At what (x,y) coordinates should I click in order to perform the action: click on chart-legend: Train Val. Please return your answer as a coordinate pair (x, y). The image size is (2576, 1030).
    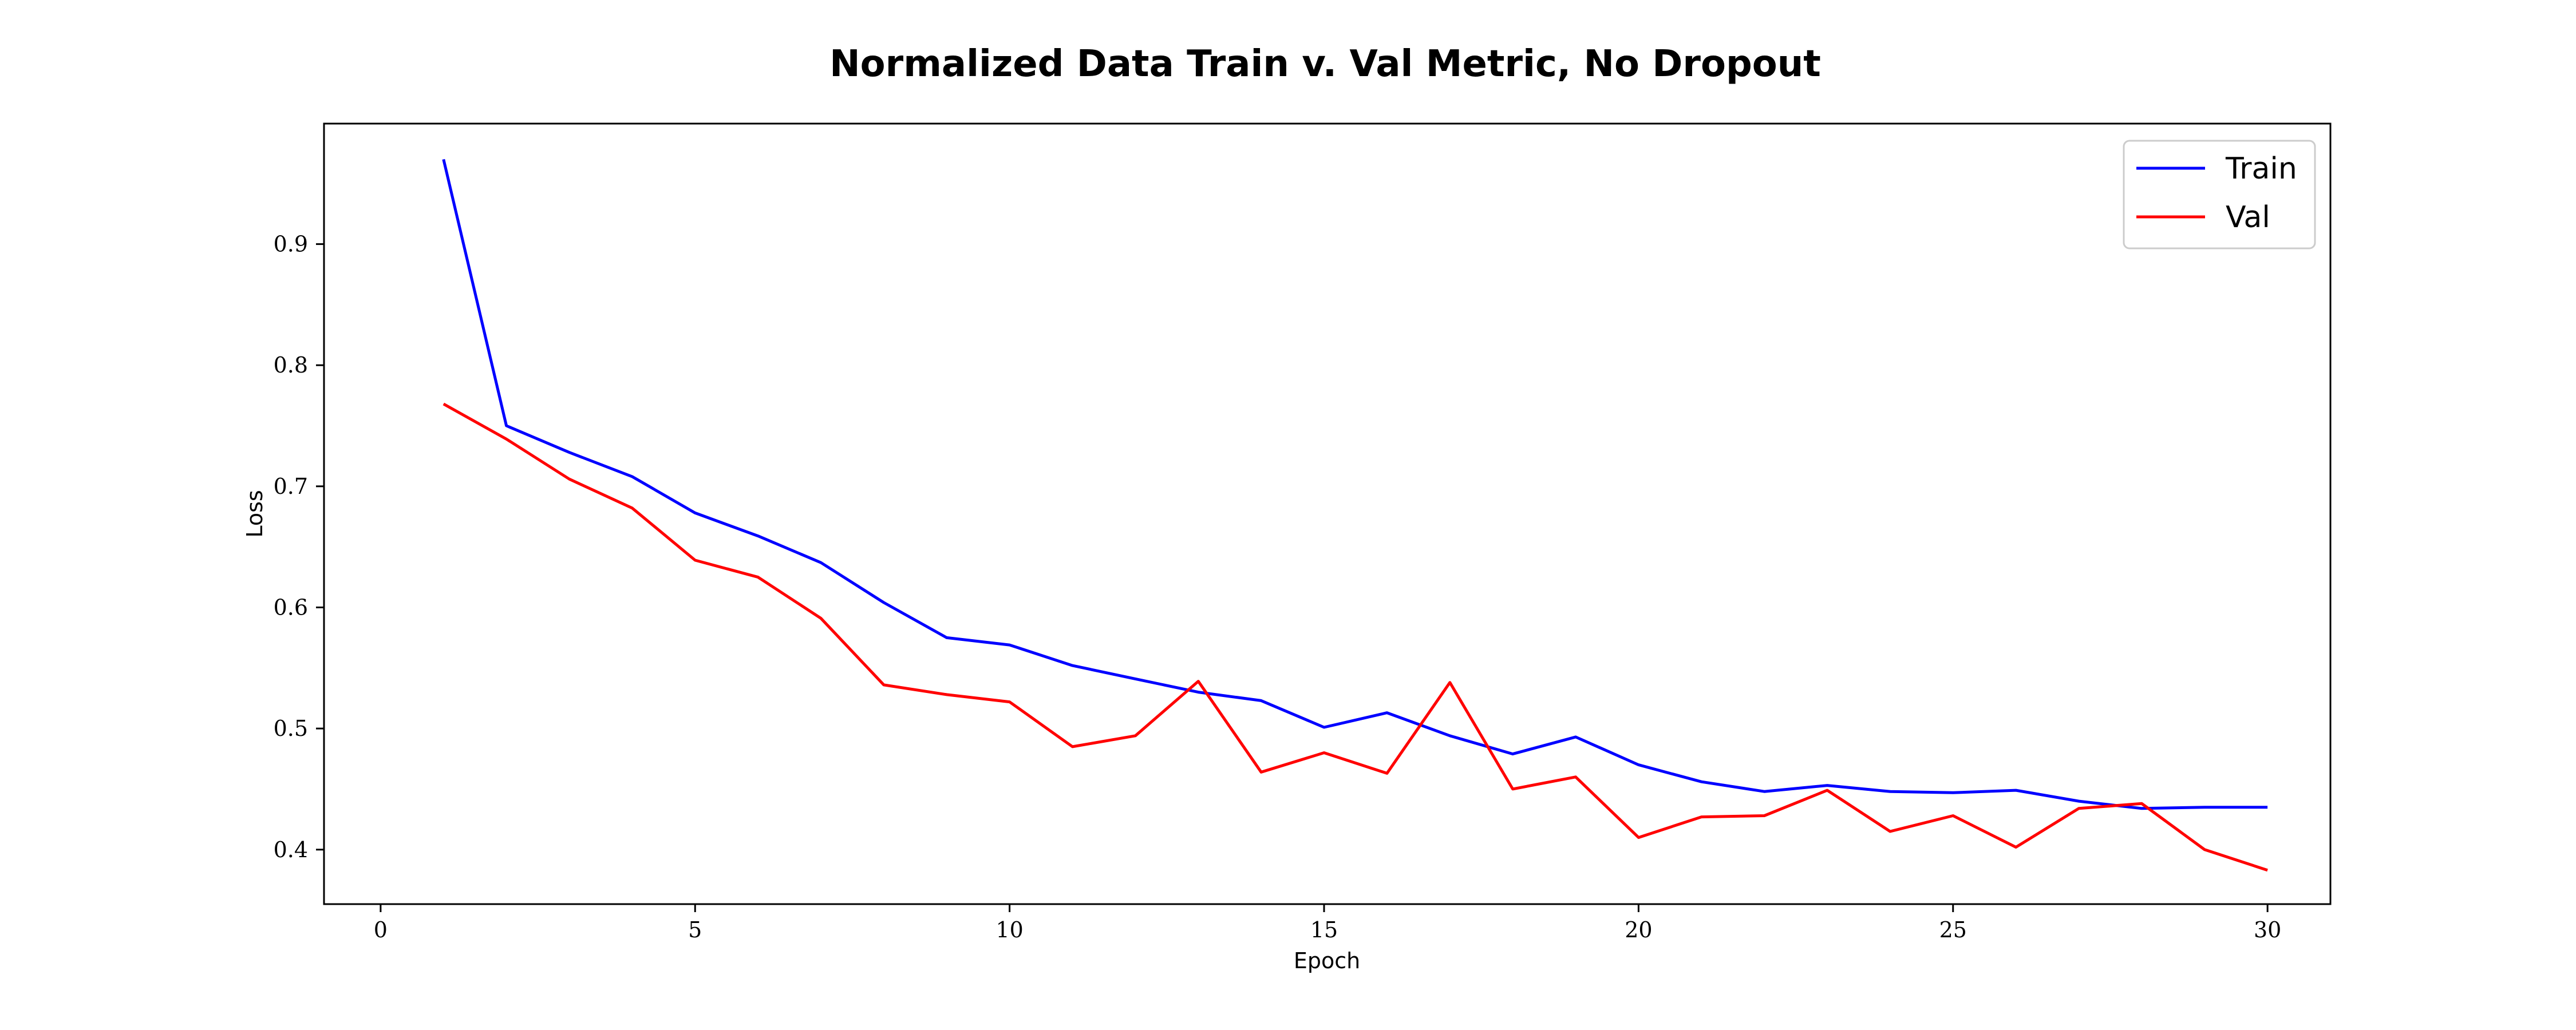
    Looking at the image, I should click on (2219, 194).